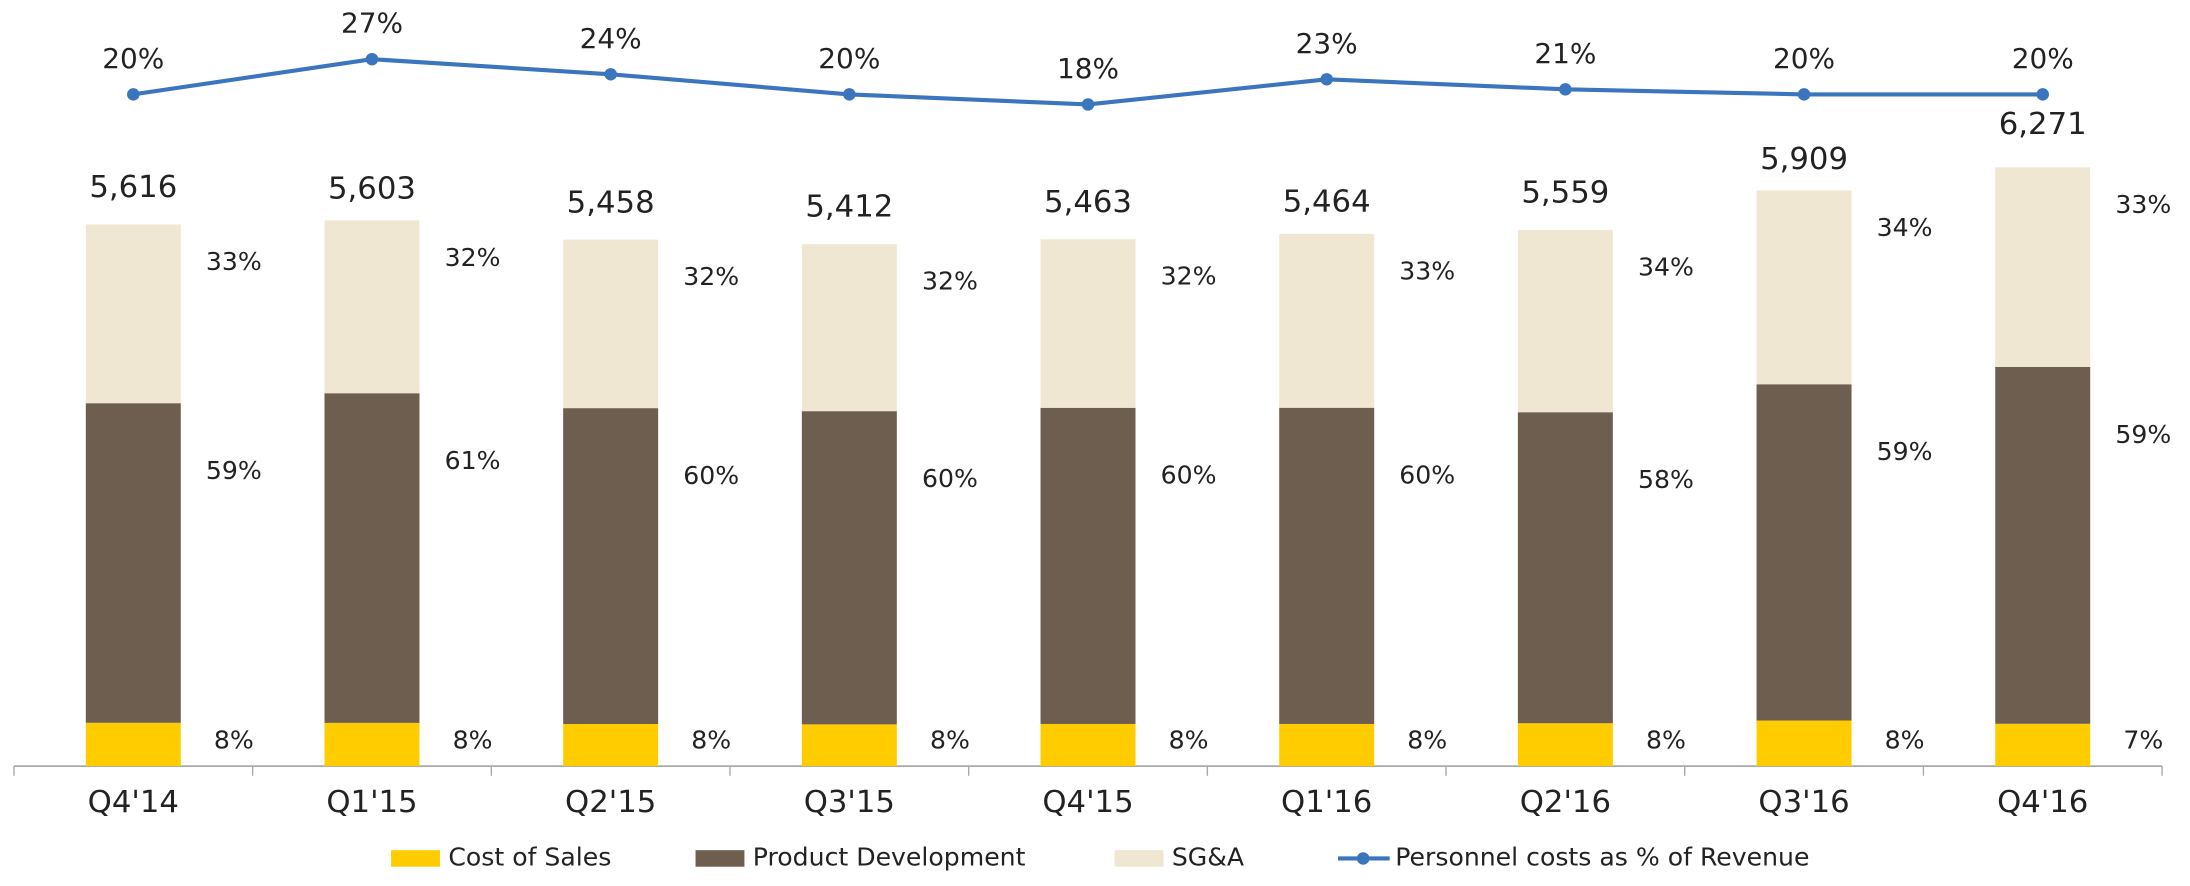 The width and height of the screenshot is (2190, 886). I want to click on line-label: 23%, so click(1327, 43).